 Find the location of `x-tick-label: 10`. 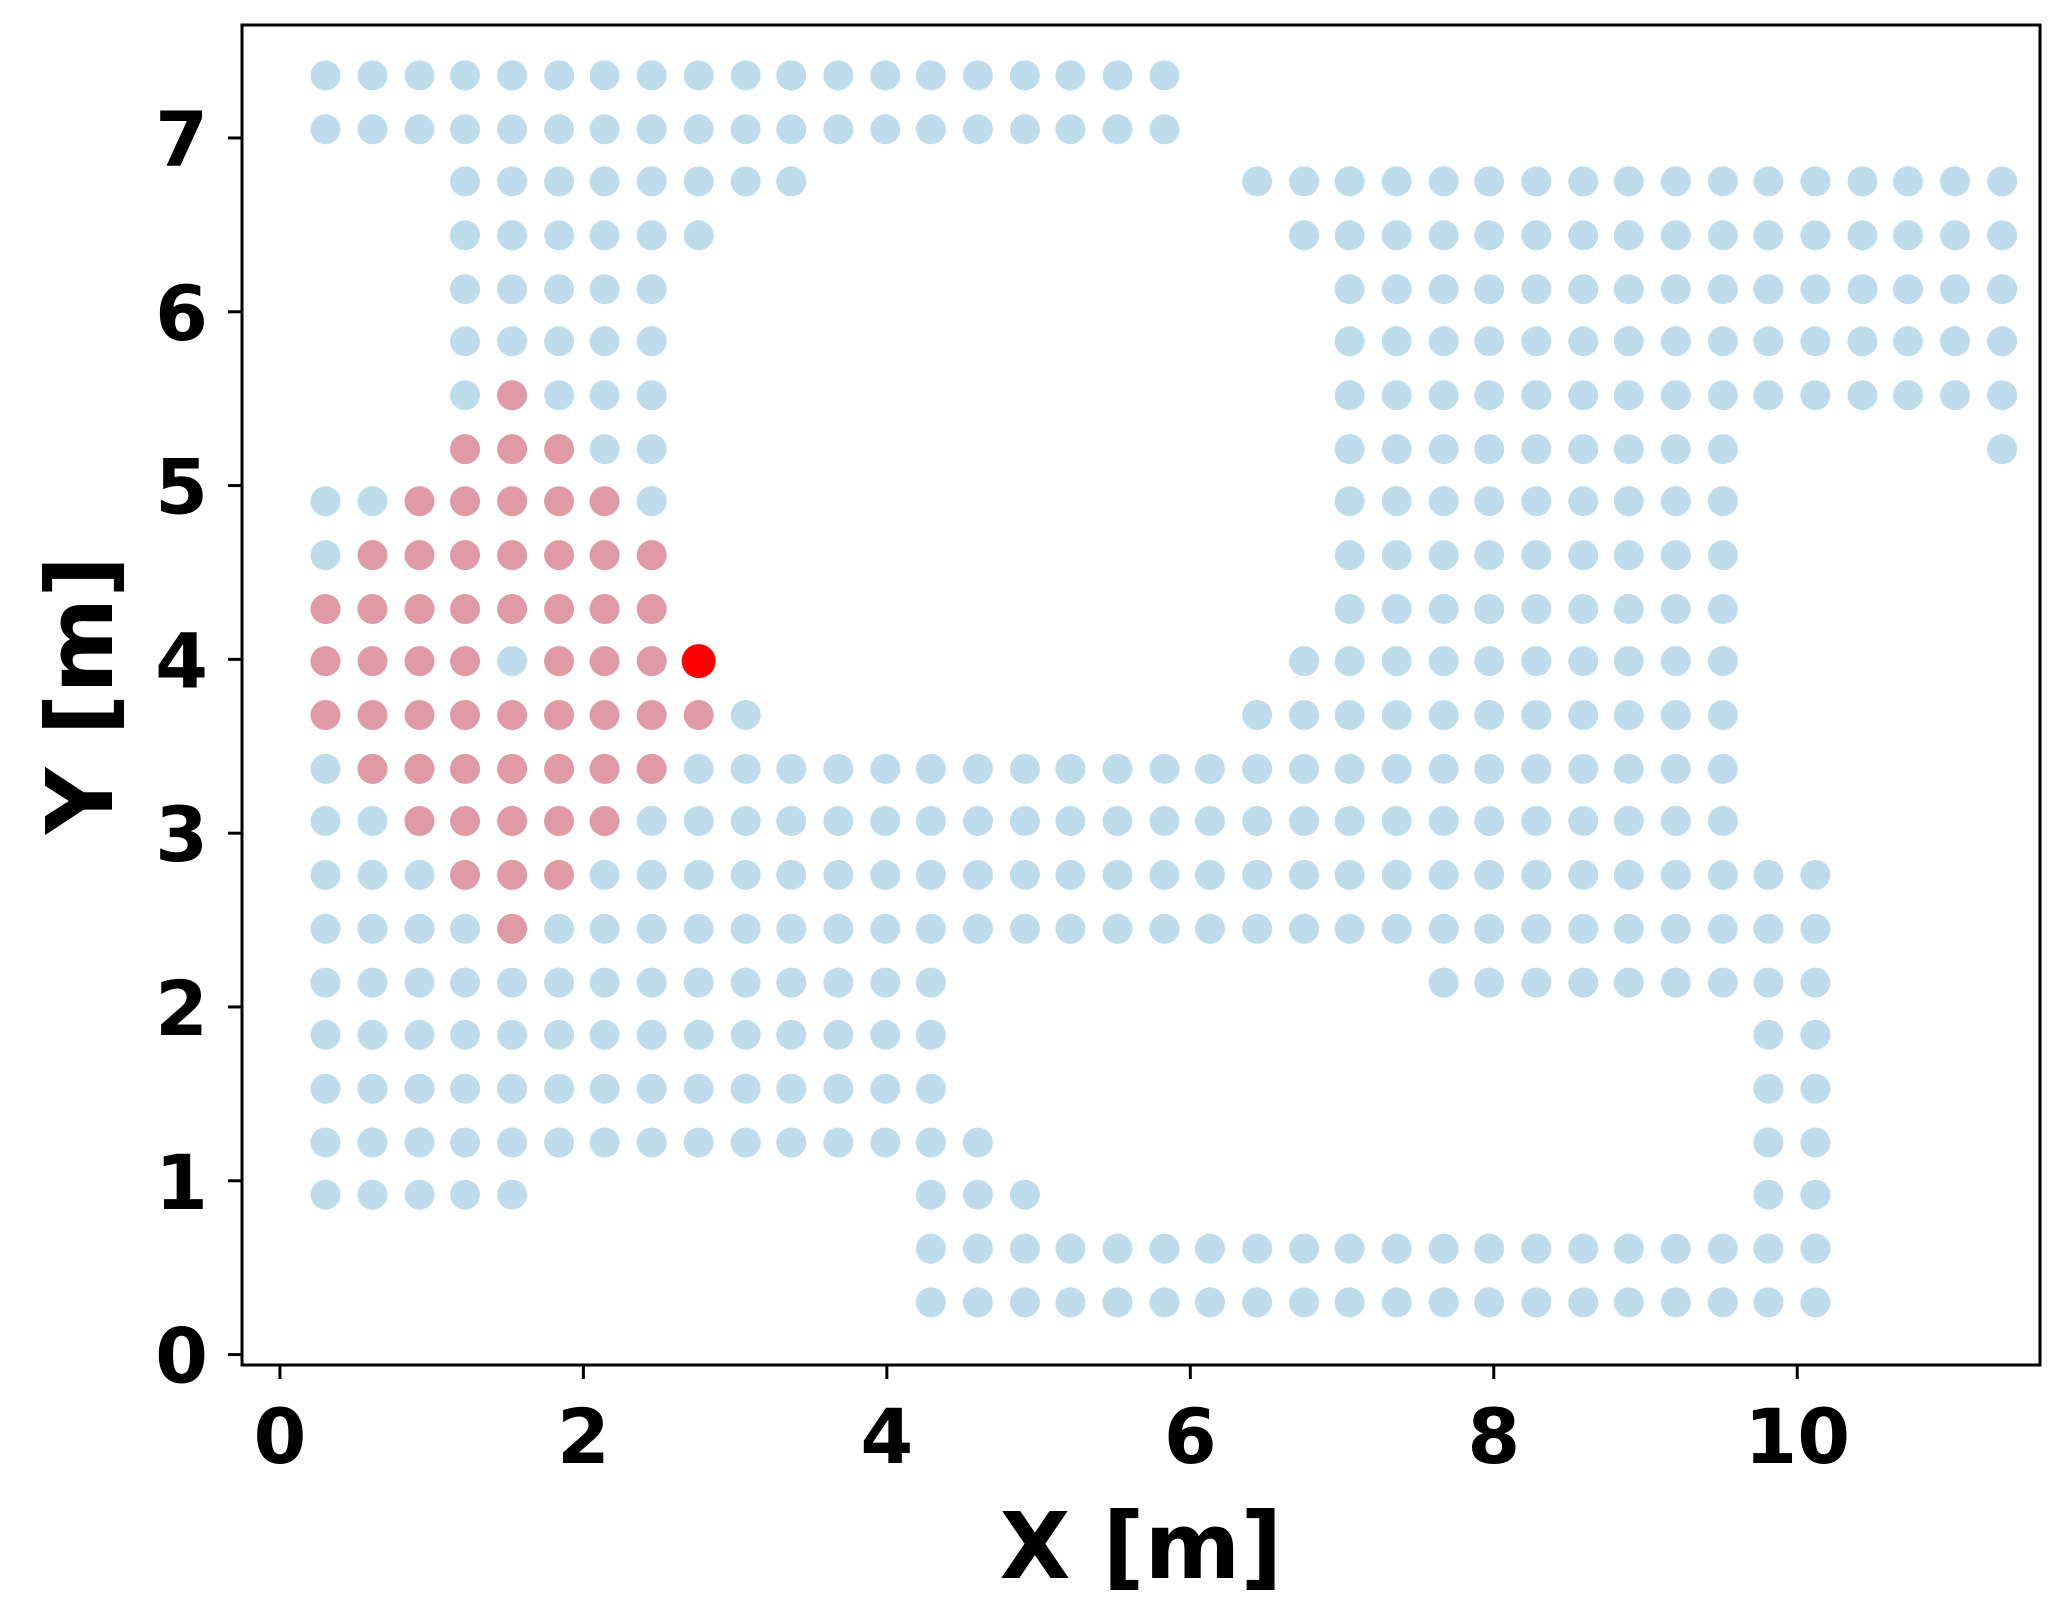

x-tick-label: 10 is located at coordinates (1797, 1436).